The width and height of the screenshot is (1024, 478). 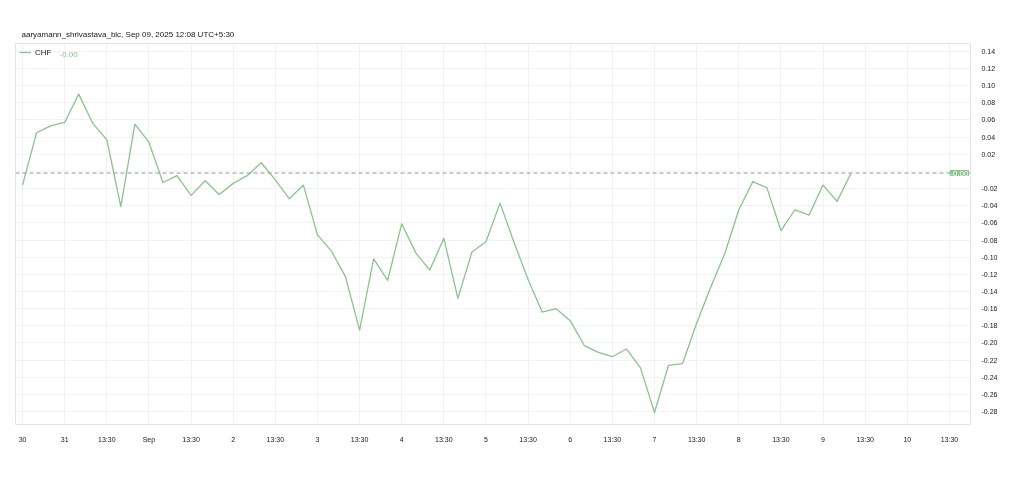 I want to click on annotation: -0.00, so click(x=69, y=54).